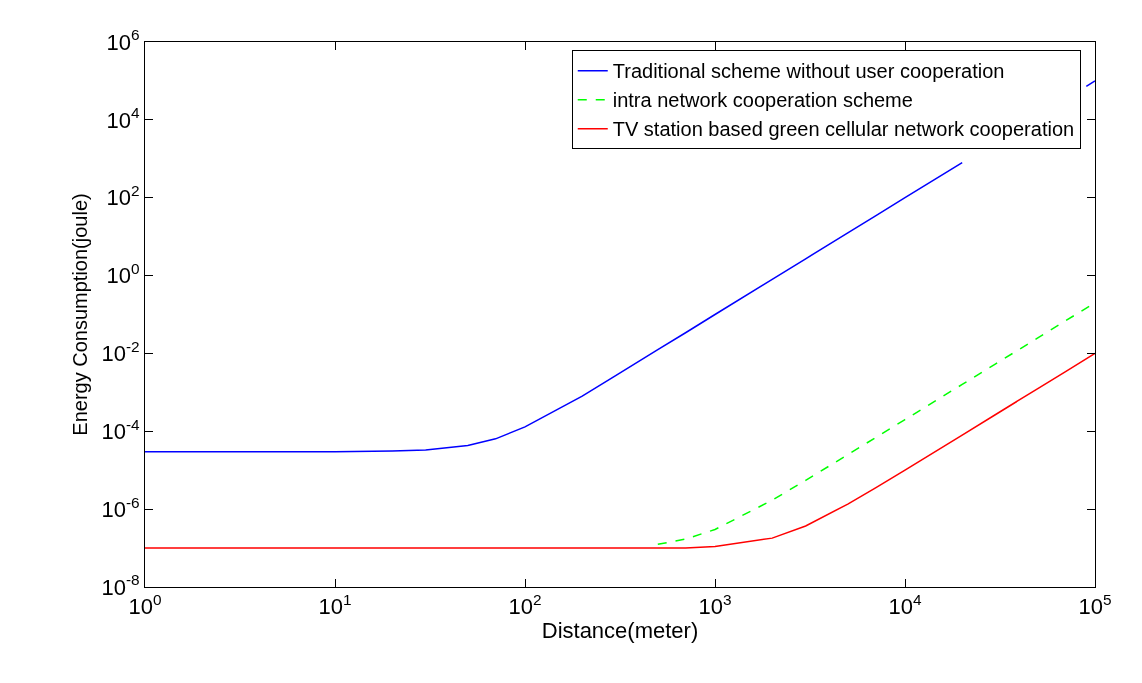 This screenshot has height=683, width=1142. What do you see at coordinates (808, 71) in the screenshot?
I see `legend-label: Traditional scheme without user cooperation` at bounding box center [808, 71].